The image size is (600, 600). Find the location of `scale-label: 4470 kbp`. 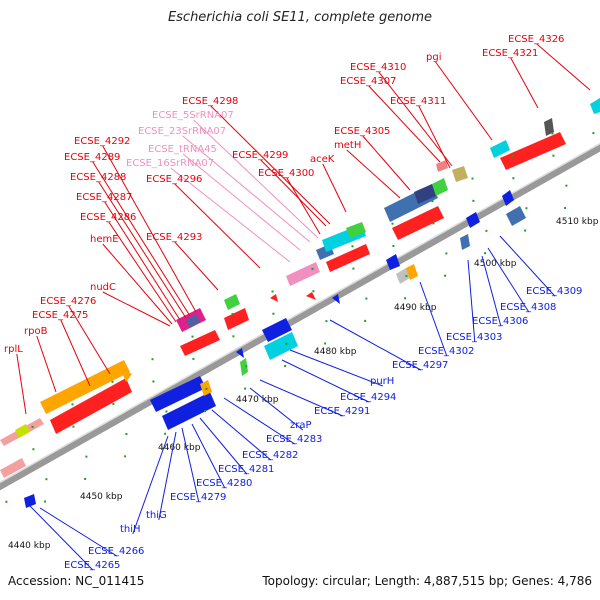

scale-label: 4470 kbp is located at coordinates (257, 400).